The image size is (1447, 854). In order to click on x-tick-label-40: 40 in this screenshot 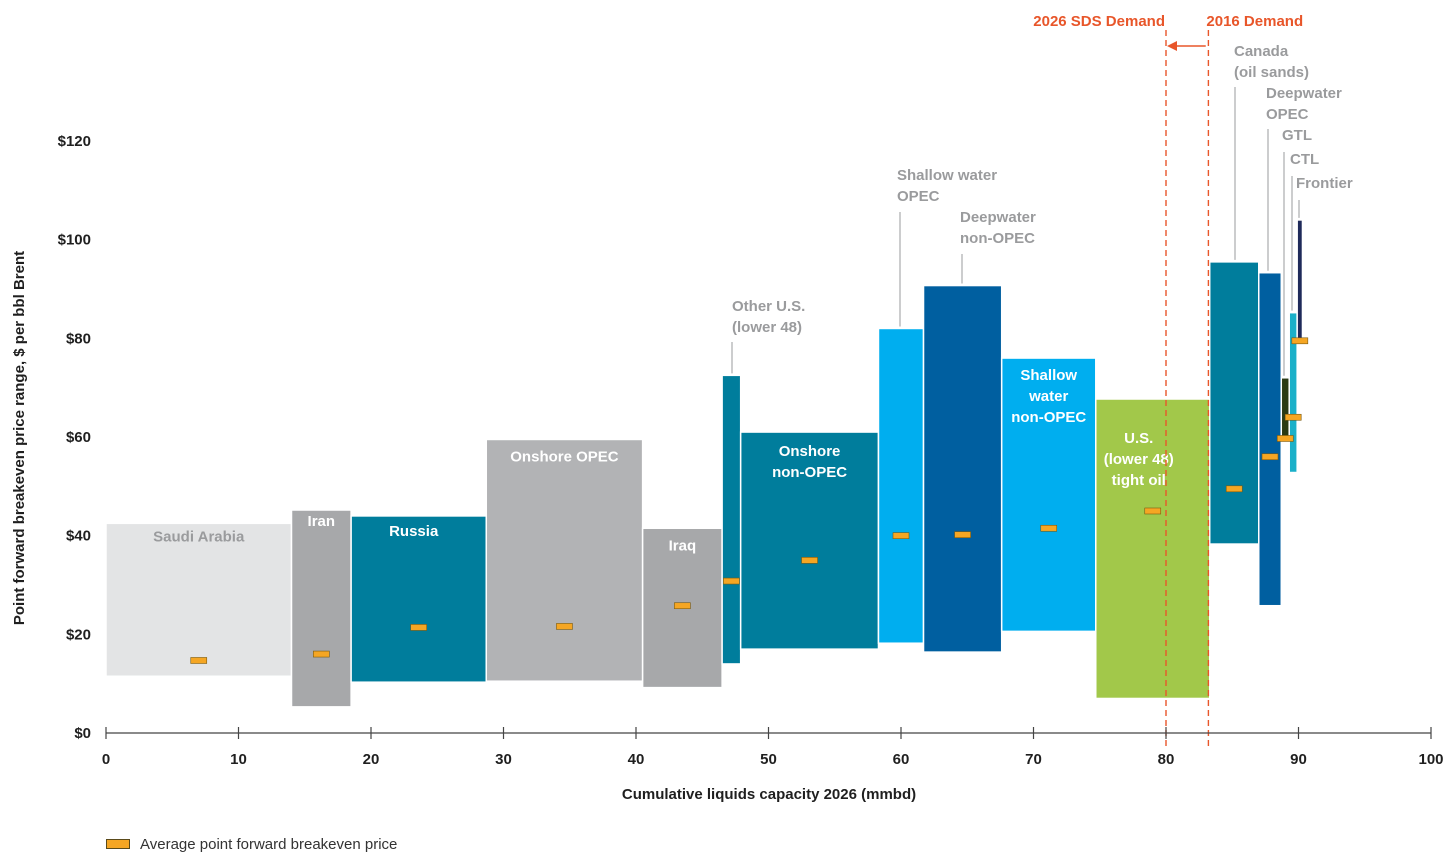, I will do `click(636, 759)`.